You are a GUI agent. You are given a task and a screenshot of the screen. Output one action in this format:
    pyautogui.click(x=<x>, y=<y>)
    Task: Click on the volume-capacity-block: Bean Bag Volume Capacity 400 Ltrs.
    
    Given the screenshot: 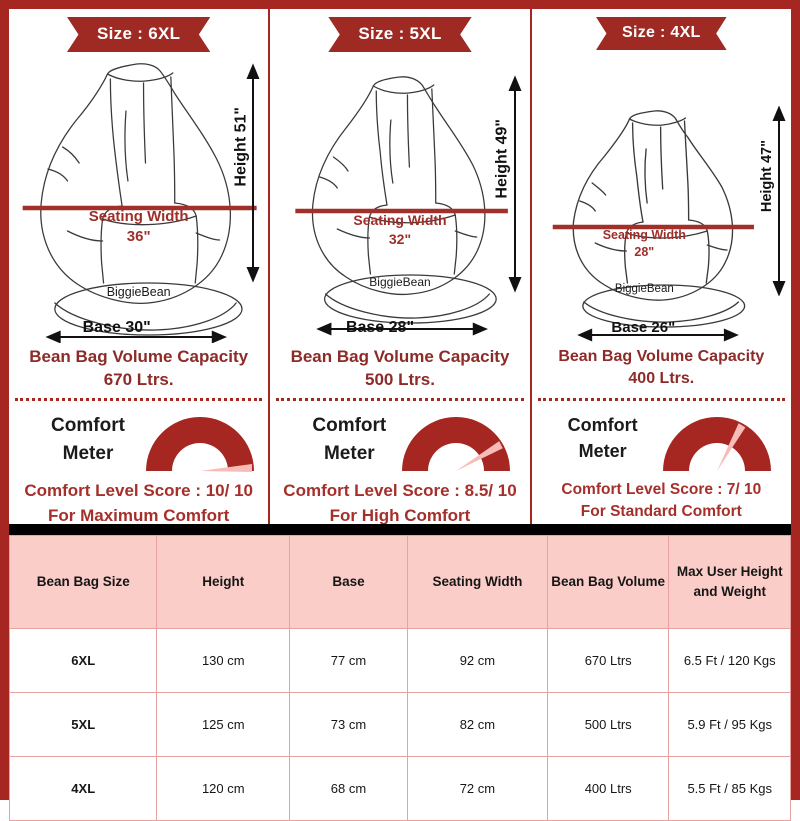 What is the action you would take?
    pyautogui.click(x=661, y=367)
    